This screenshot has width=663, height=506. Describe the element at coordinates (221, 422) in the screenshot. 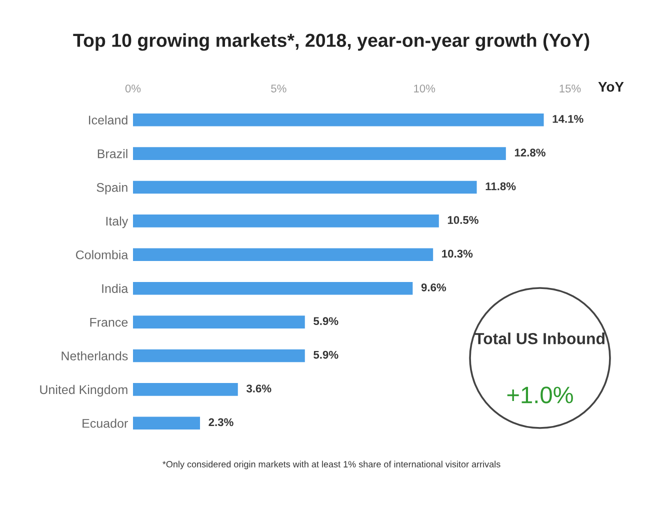

I see `data-label: 2.3%` at that location.